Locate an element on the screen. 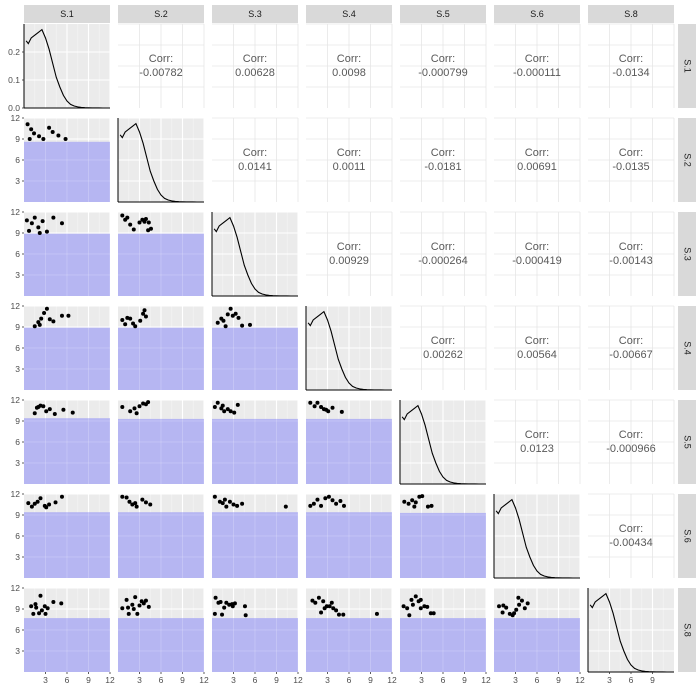 The width and height of the screenshot is (700, 700). strip-top-label: S.6 is located at coordinates (537, 14).